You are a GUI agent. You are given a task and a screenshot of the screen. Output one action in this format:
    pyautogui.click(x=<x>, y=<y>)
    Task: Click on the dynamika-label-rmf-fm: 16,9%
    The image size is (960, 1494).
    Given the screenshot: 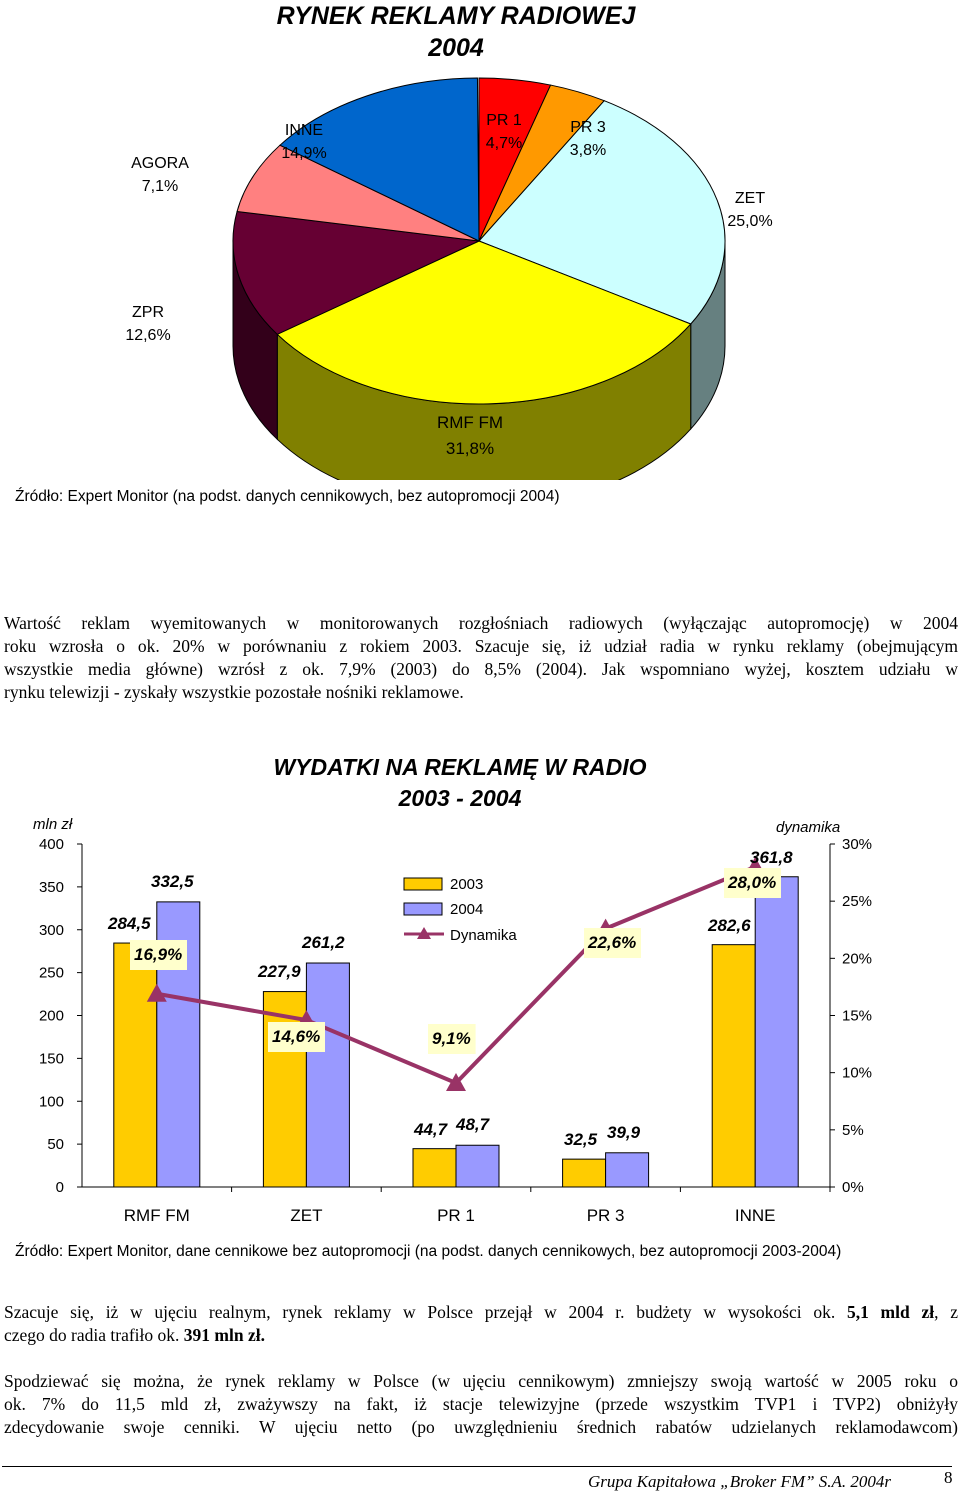 What is the action you would take?
    pyautogui.click(x=158, y=955)
    